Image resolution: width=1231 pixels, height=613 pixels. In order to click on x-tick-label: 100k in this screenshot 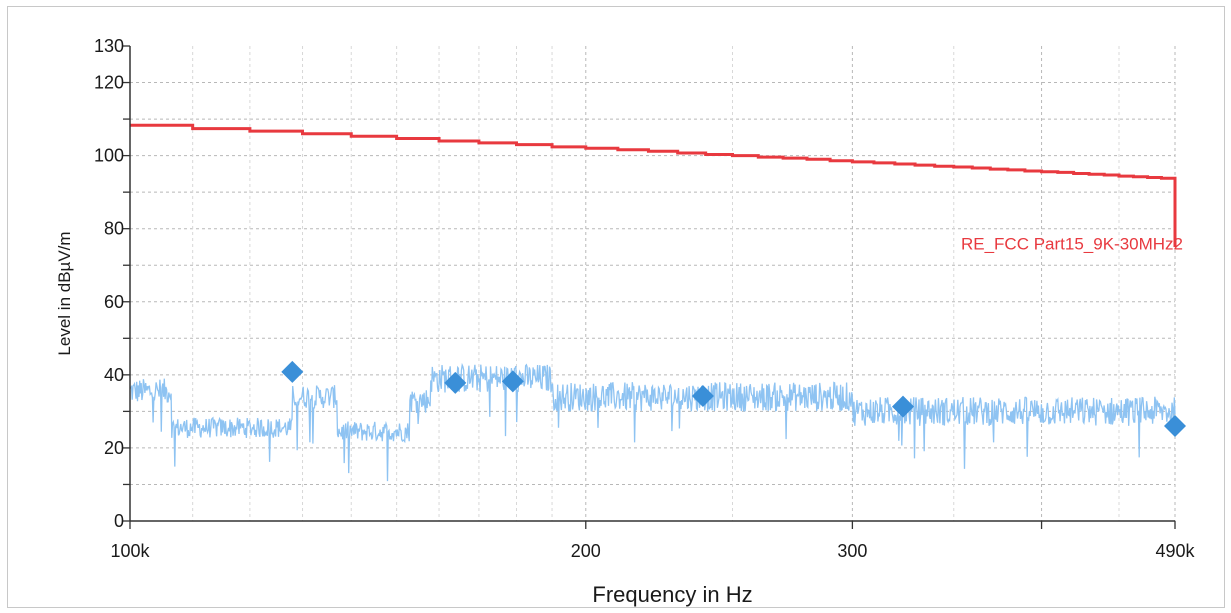, I will do `click(130, 551)`.